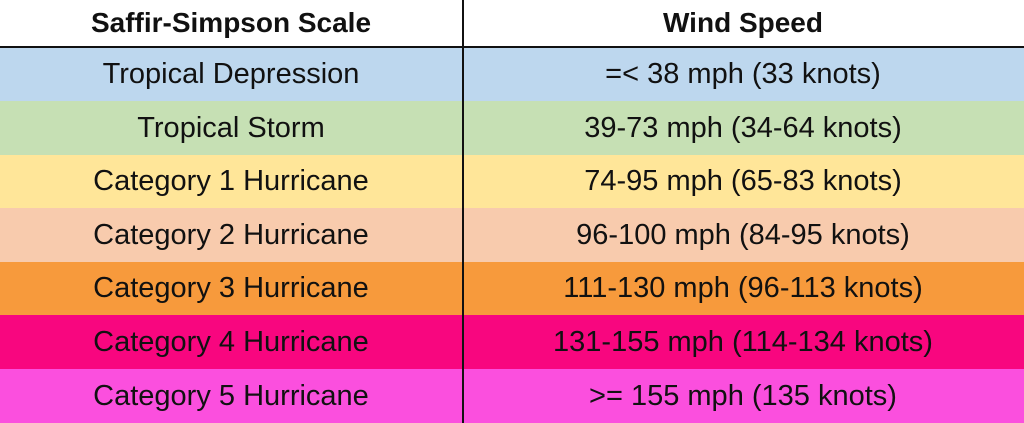 The width and height of the screenshot is (1024, 423). What do you see at coordinates (742, 23) in the screenshot?
I see `header-cell: Wind Speed` at bounding box center [742, 23].